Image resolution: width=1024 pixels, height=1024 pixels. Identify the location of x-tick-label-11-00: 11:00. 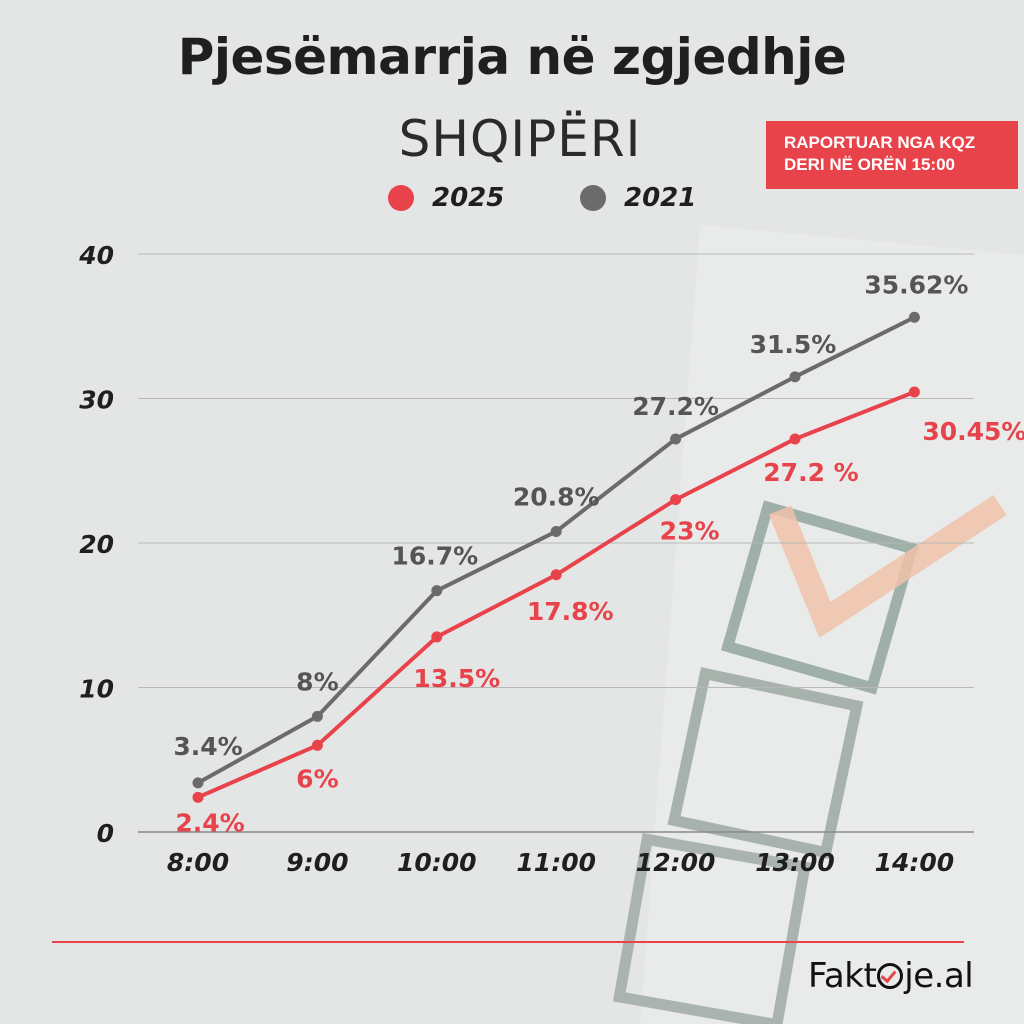
(556, 862).